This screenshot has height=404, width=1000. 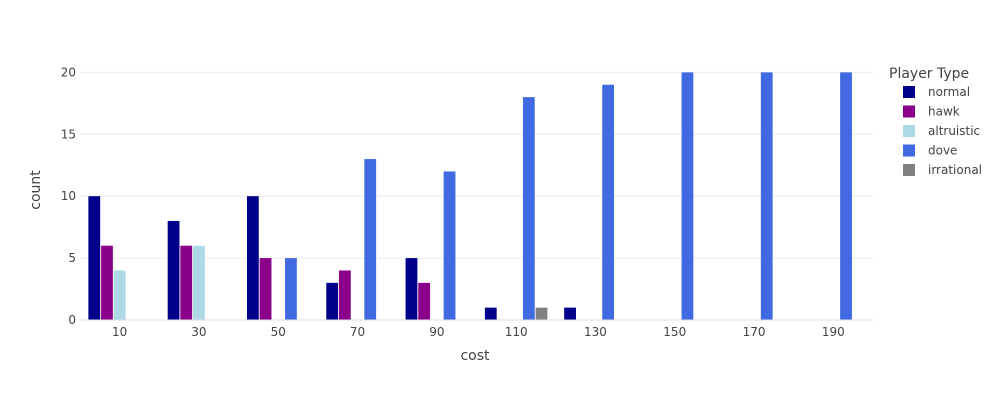 What do you see at coordinates (929, 74) in the screenshot?
I see `legend-title: Player Type` at bounding box center [929, 74].